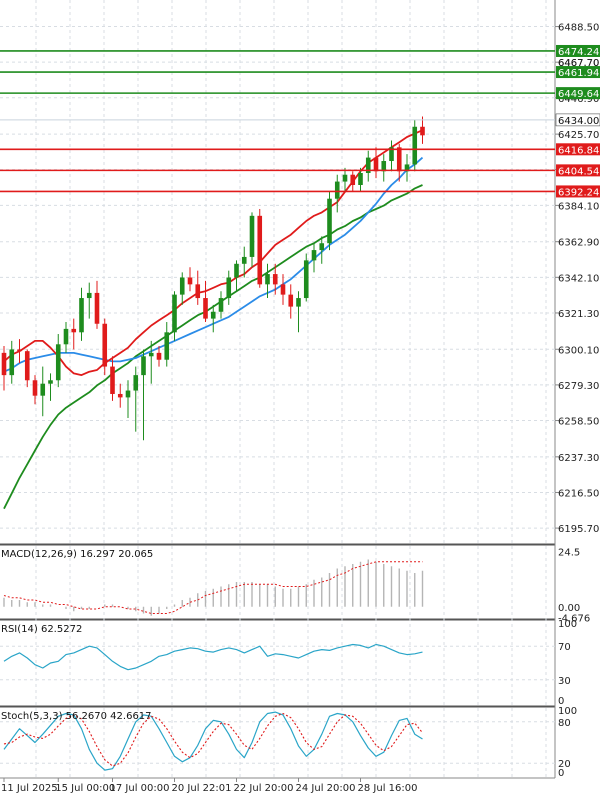  What do you see at coordinates (564, 681) in the screenshot?
I see `rsi-axis-label: 30` at bounding box center [564, 681].